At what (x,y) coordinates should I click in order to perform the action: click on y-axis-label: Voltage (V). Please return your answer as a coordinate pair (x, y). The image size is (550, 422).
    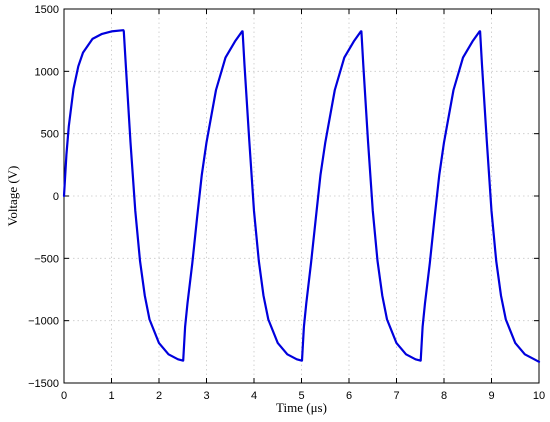
    Looking at the image, I should click on (12, 196).